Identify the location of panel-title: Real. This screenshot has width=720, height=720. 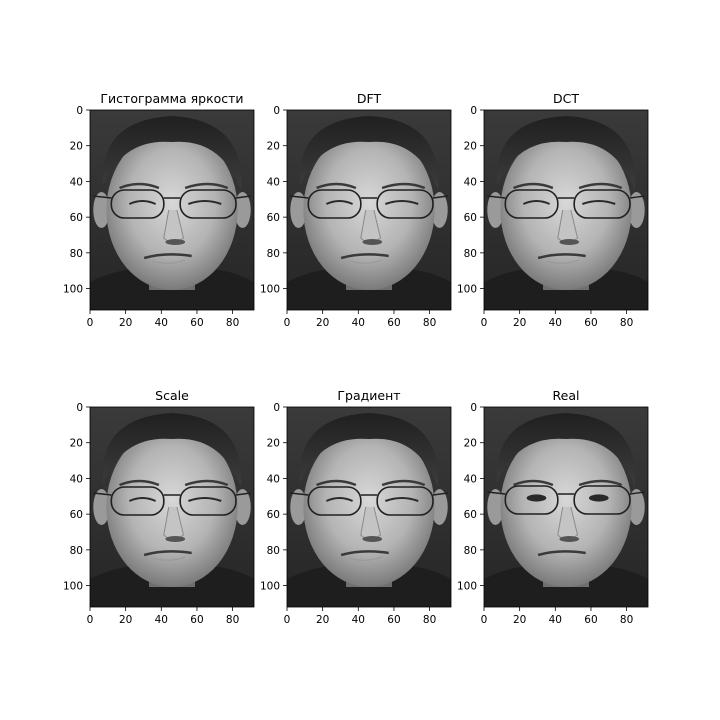
(566, 395).